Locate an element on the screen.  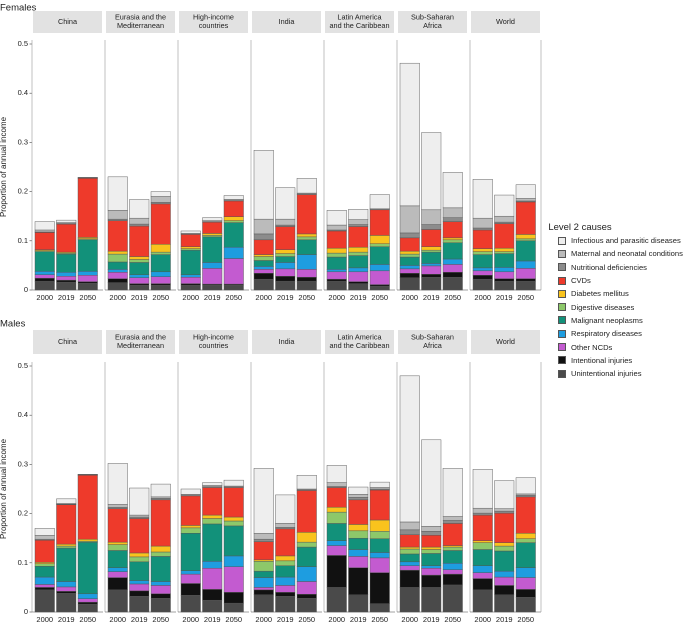
x-tick-label: 2050 is located at coordinates (233, 297).